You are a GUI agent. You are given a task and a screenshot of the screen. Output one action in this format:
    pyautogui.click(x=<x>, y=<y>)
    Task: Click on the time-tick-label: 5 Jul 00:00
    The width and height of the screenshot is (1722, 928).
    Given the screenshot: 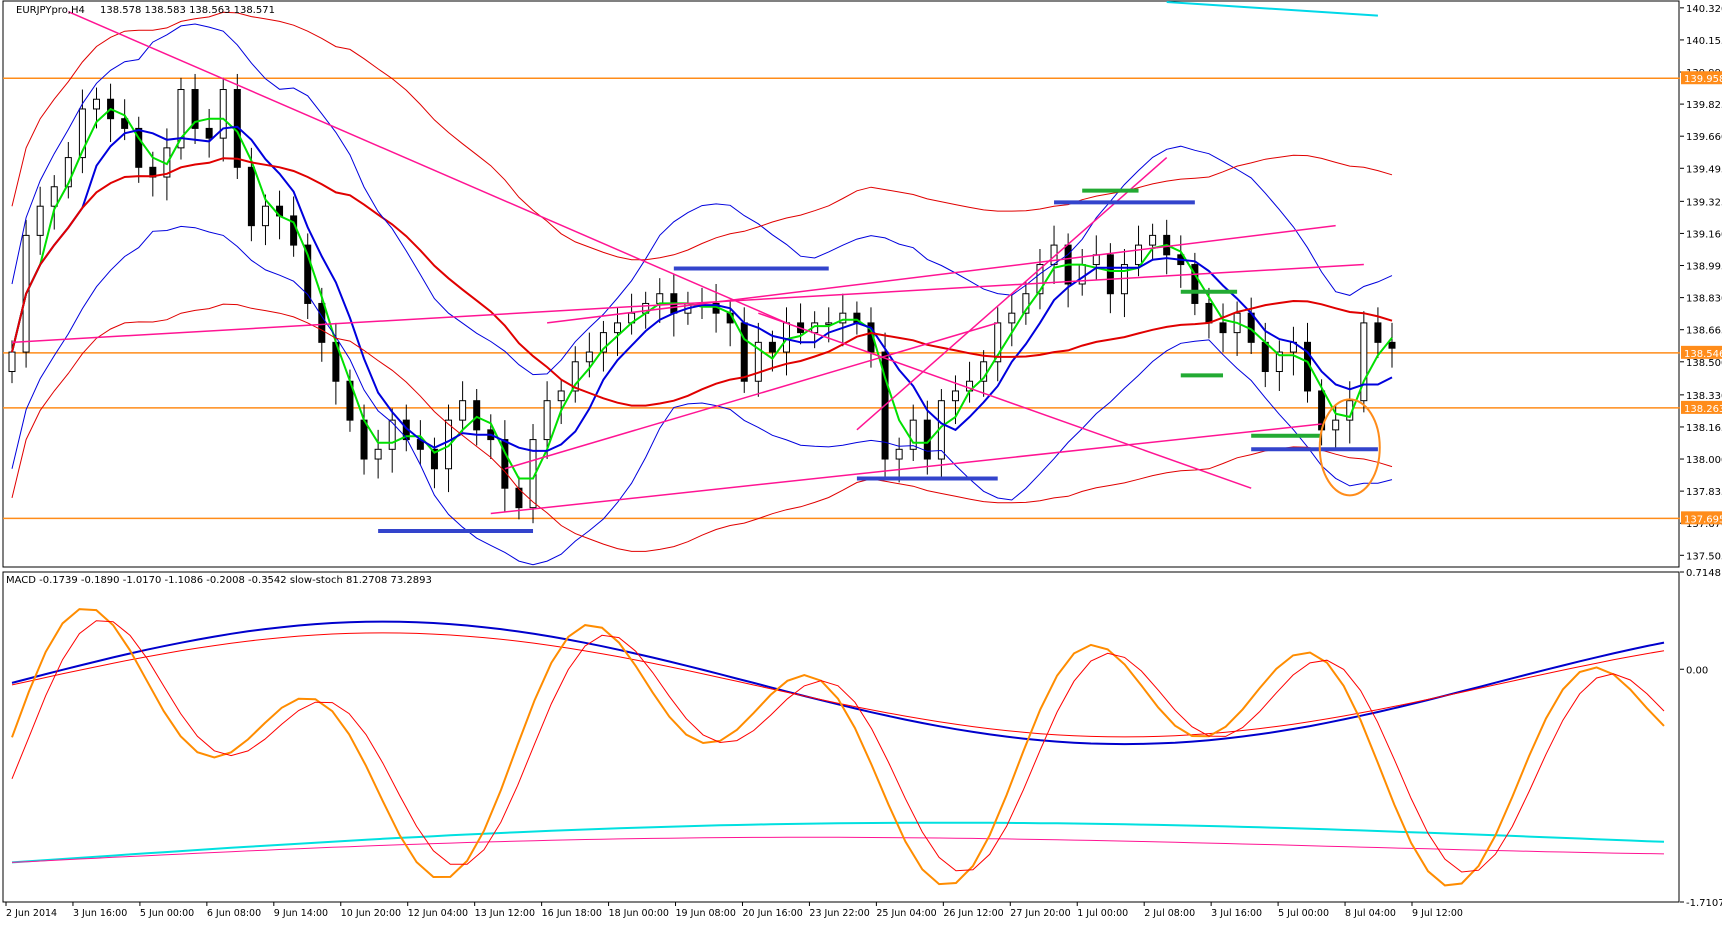 What is the action you would take?
    pyautogui.click(x=1303, y=913)
    